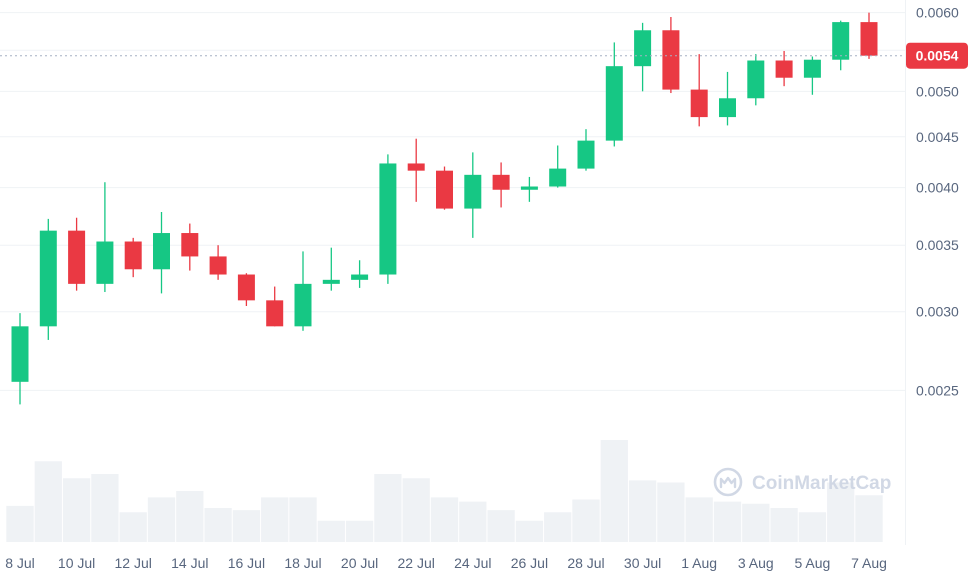 The height and width of the screenshot is (577, 971). I want to click on current-price-badge: 0.0054, so click(937, 55).